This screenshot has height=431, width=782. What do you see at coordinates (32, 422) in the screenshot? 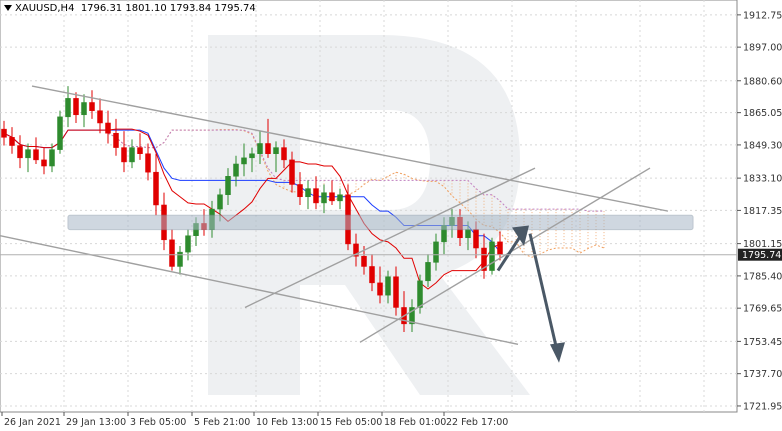
I see `x-tick-label: 26 Jan 2021` at bounding box center [32, 422].